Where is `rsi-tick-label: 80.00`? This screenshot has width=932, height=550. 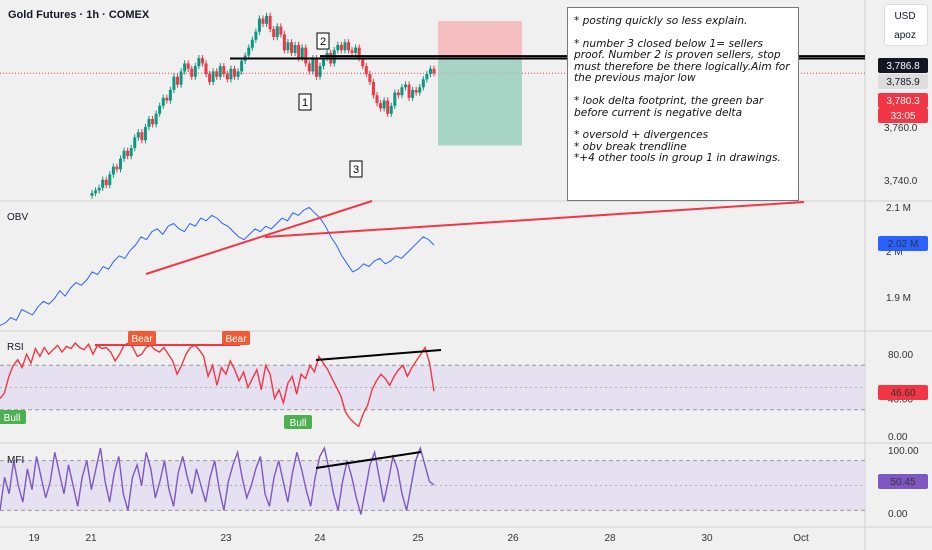
rsi-tick-label: 80.00 is located at coordinates (900, 355).